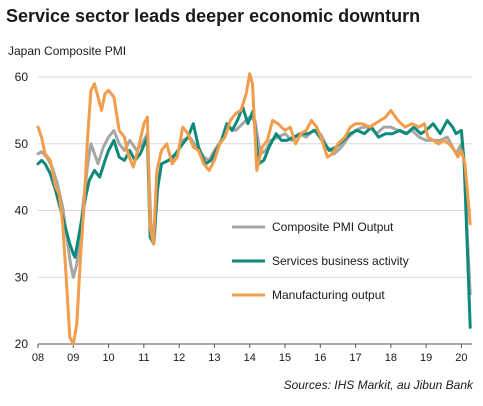  Describe the element at coordinates (328, 295) in the screenshot. I see `legend-label: Manufacturing output` at that location.